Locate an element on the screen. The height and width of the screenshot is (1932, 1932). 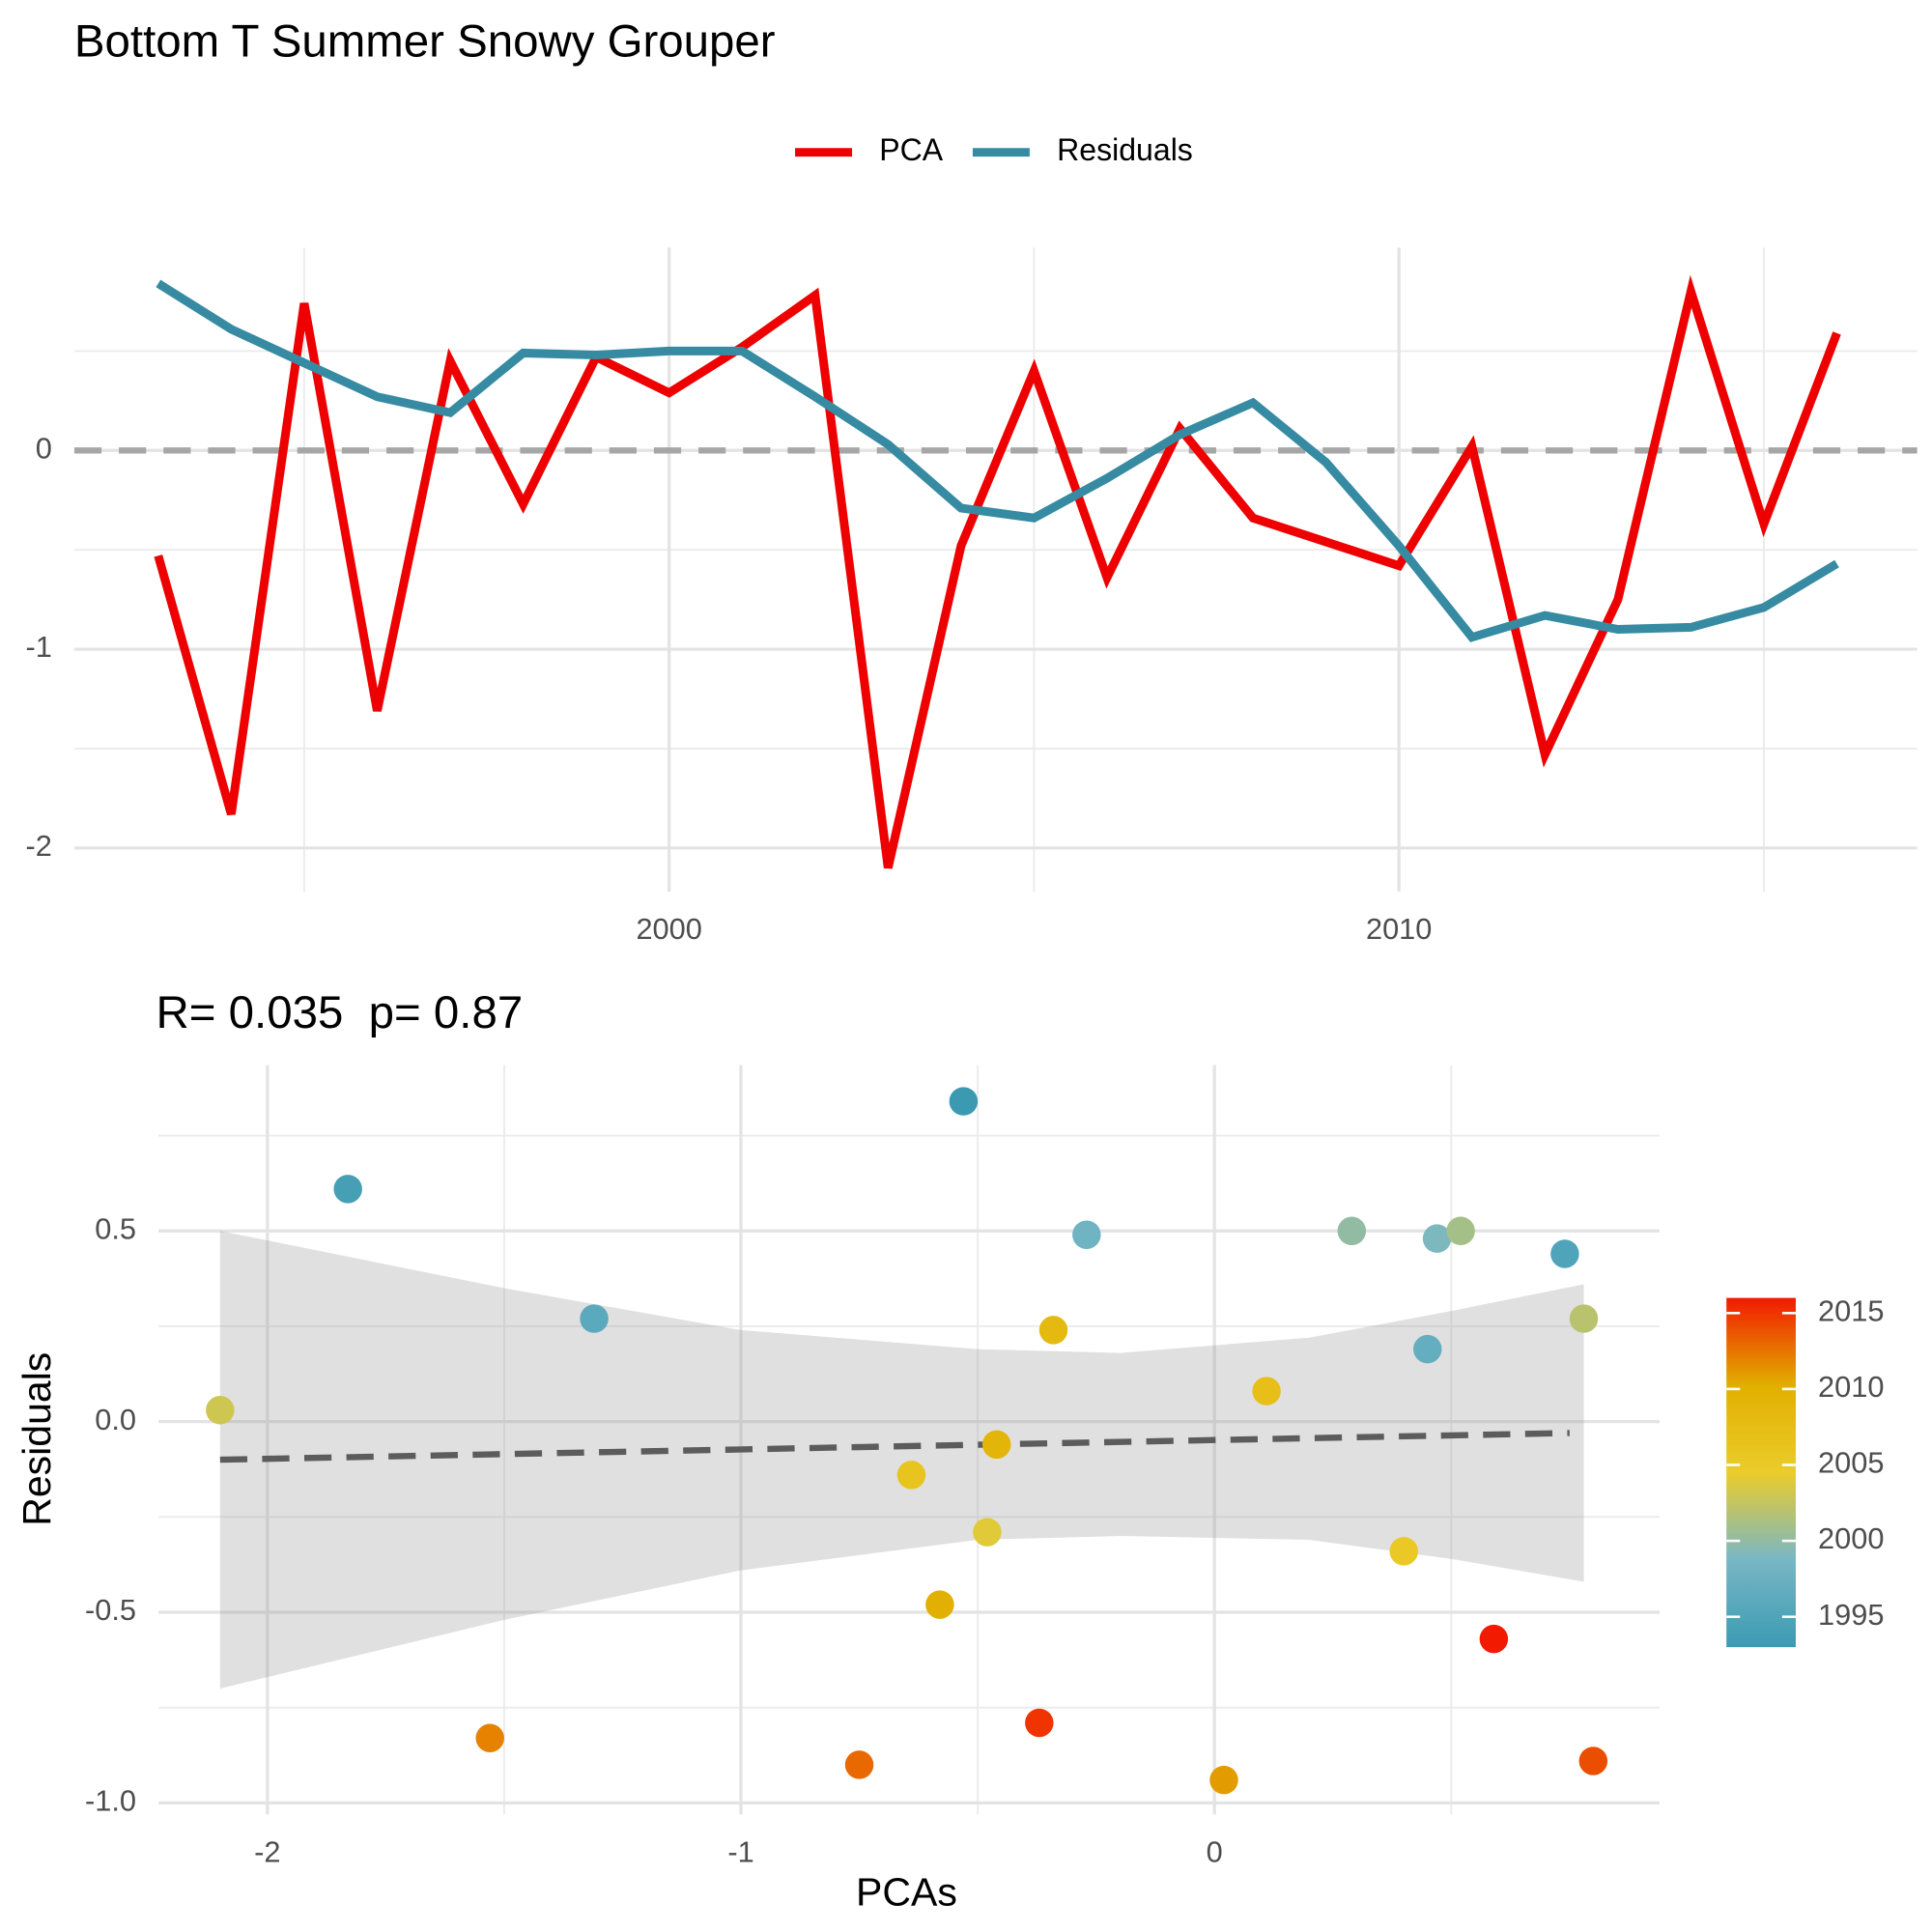
y-tick-label: 0.0 is located at coordinates (115, 1419).